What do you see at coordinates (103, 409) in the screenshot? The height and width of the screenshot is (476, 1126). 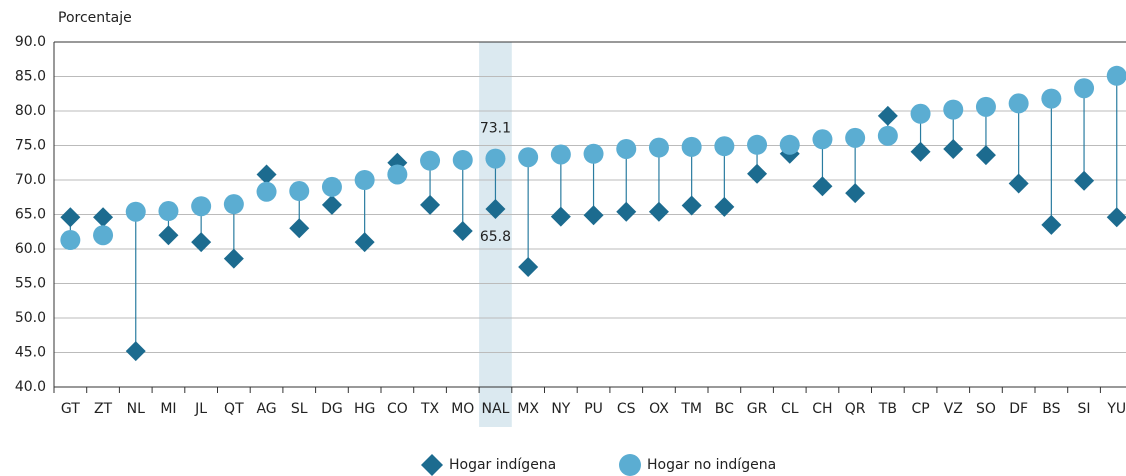 I see `x-tick-label: ZT` at bounding box center [103, 409].